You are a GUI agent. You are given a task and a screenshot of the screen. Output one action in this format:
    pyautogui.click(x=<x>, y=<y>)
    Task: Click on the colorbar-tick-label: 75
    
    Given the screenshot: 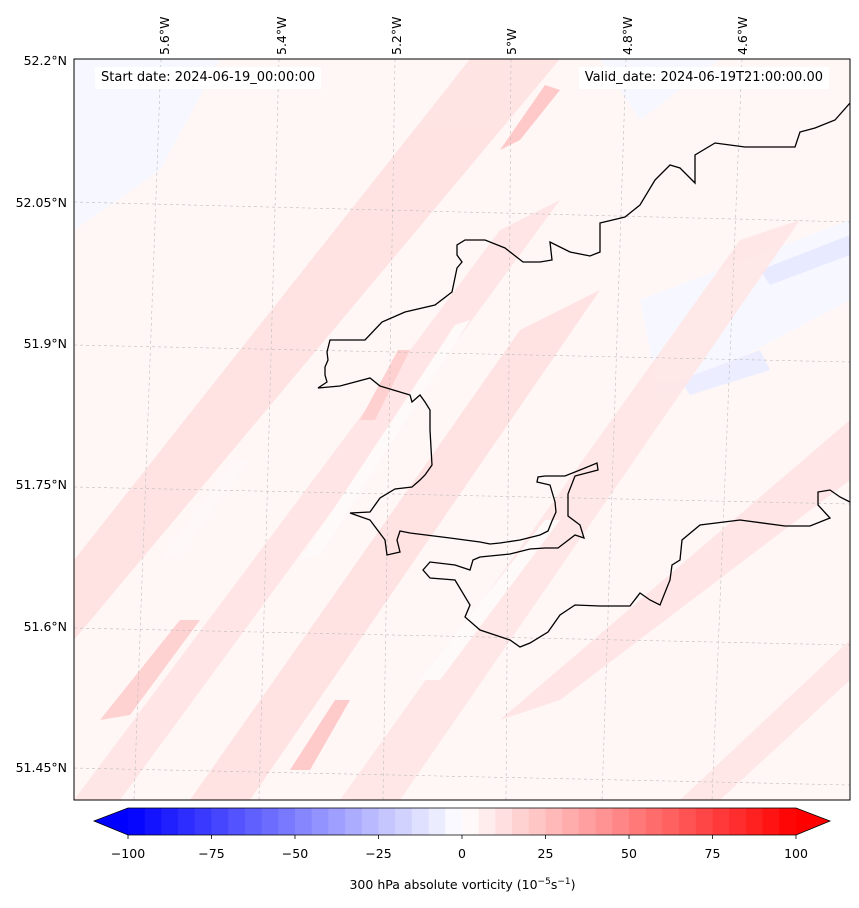 What is the action you would take?
    pyautogui.click(x=713, y=853)
    